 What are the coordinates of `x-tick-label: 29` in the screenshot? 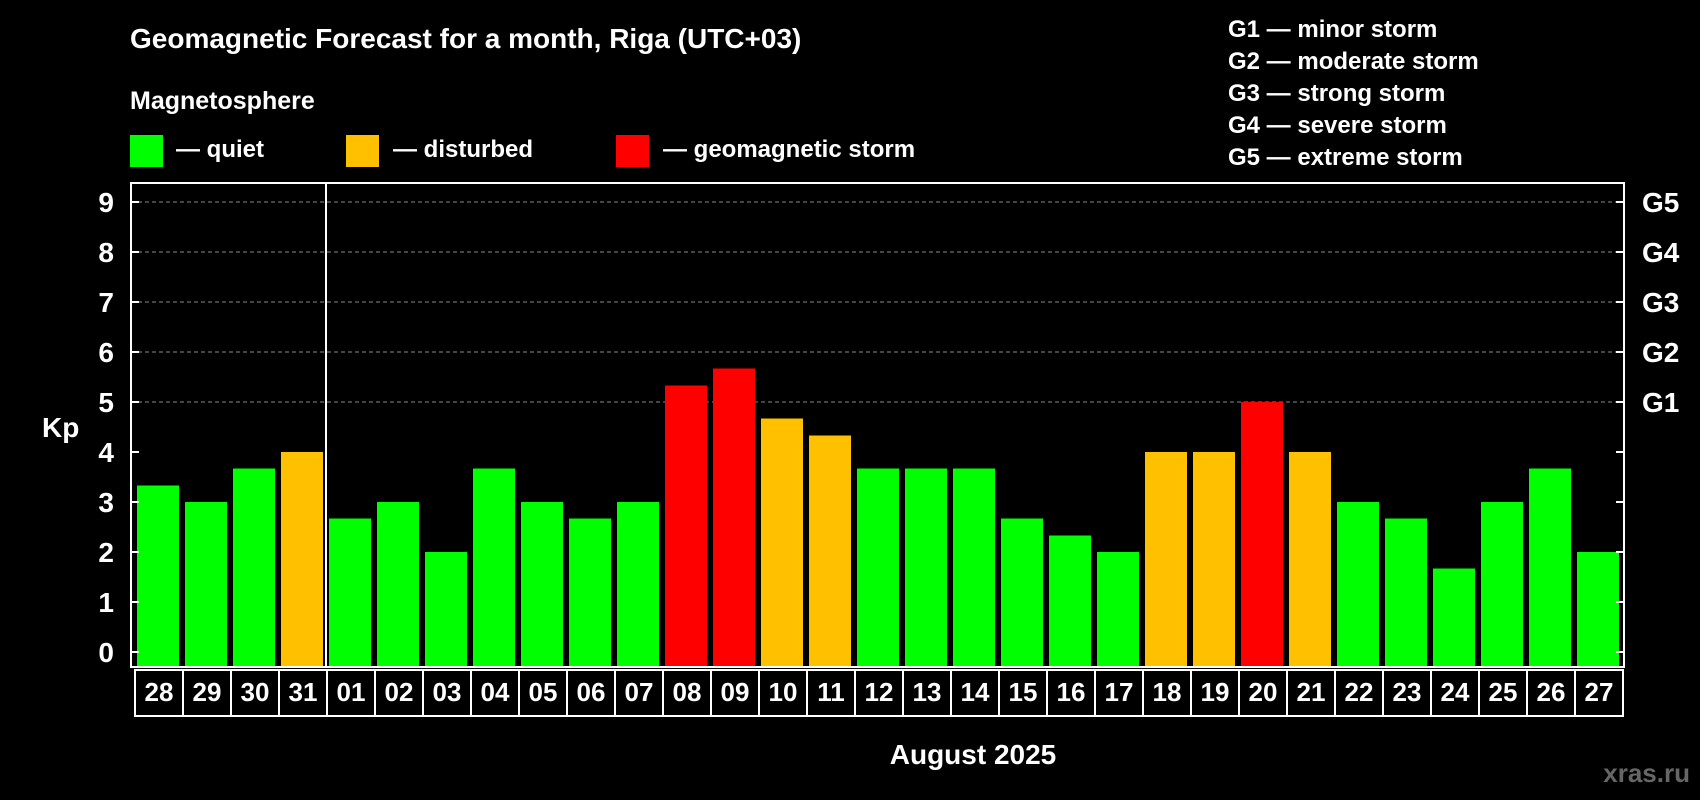 It's located at (207, 692).